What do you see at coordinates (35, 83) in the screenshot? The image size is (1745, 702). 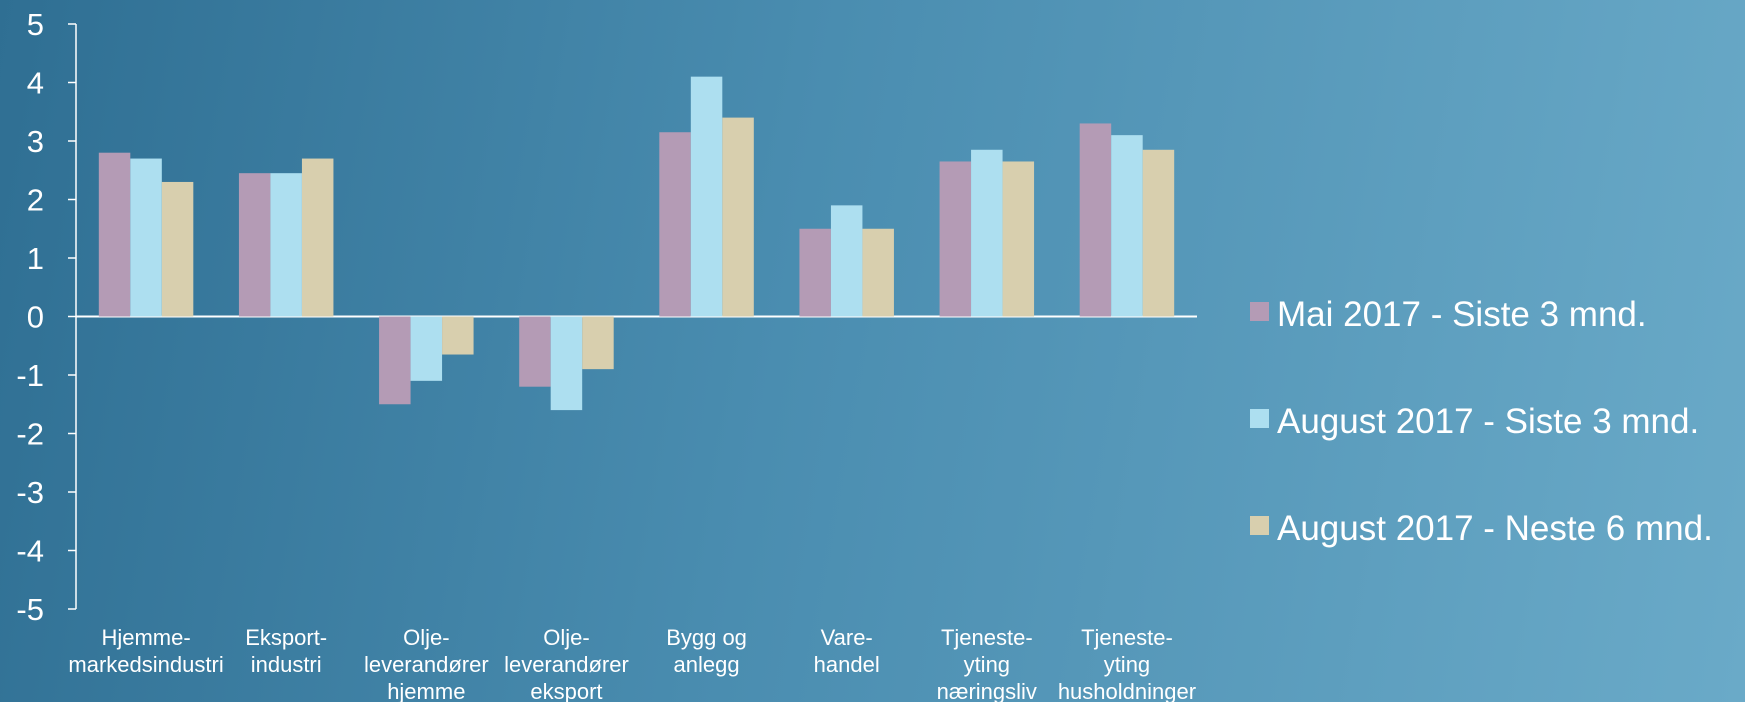 I see `y-tick-label: 4` at bounding box center [35, 83].